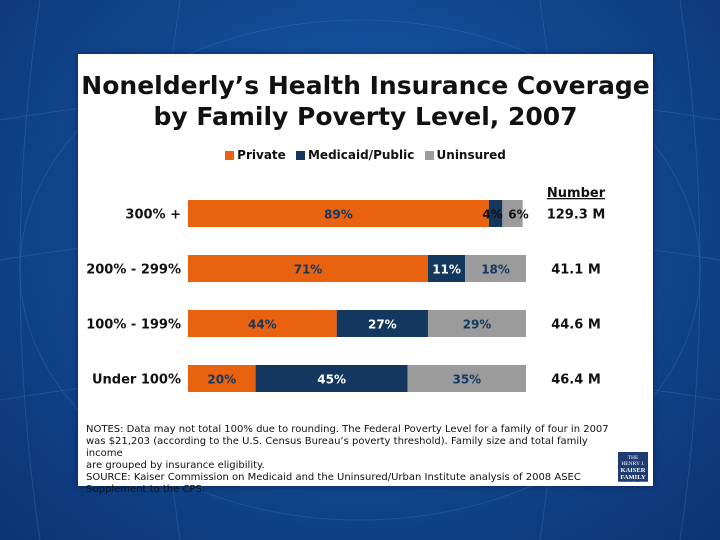 The width and height of the screenshot is (720, 540). Describe the element at coordinates (576, 380) in the screenshot. I see `number-value-under-100: 46.4 M` at that location.